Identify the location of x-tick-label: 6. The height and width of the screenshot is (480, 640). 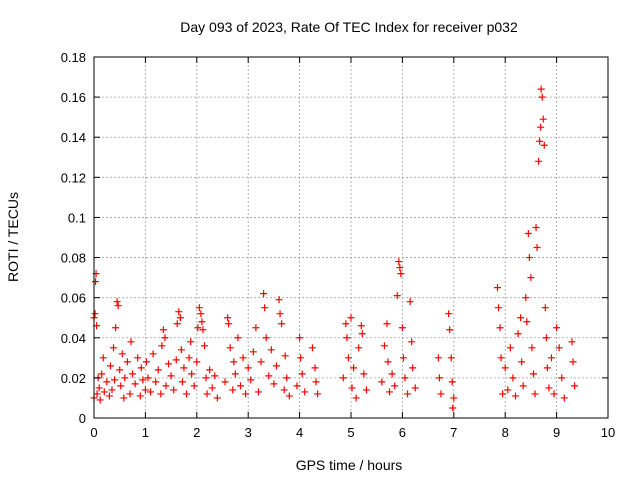
(402, 432).